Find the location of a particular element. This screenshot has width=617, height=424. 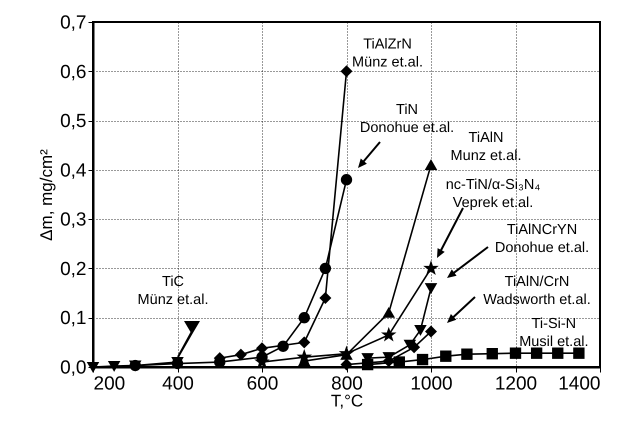

x-tick-label: 600 is located at coordinates (262, 384).